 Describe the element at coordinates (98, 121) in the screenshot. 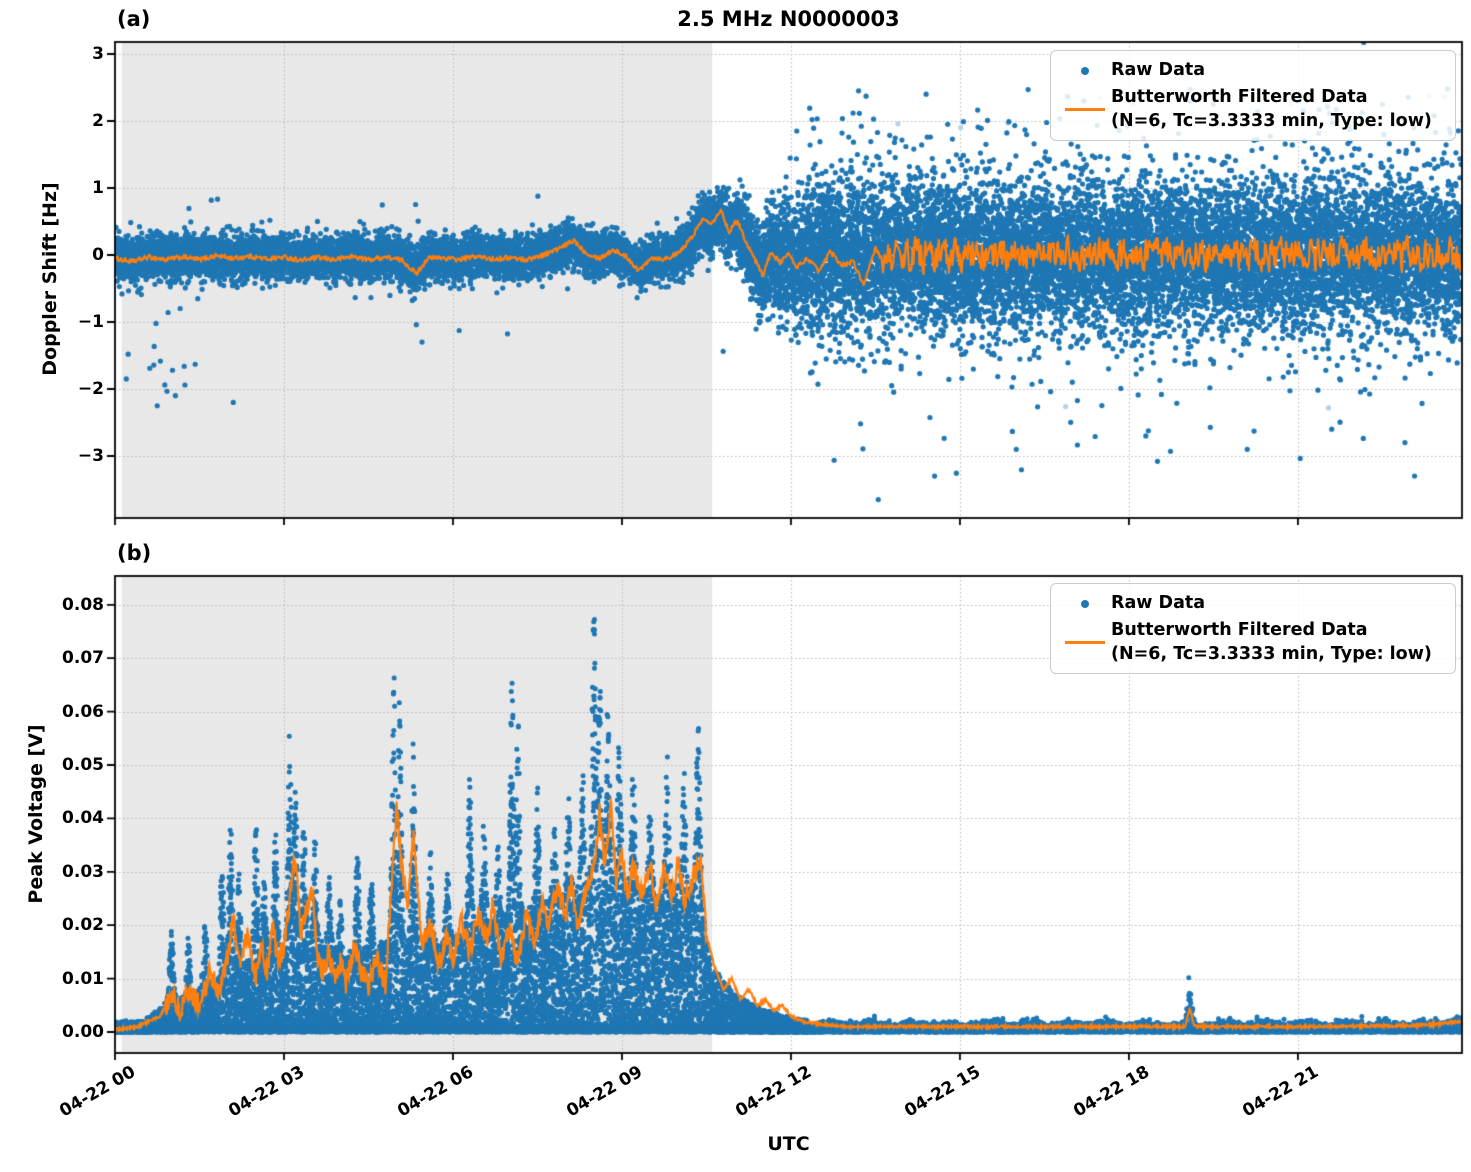

I see `y-tick-label: 2` at that location.